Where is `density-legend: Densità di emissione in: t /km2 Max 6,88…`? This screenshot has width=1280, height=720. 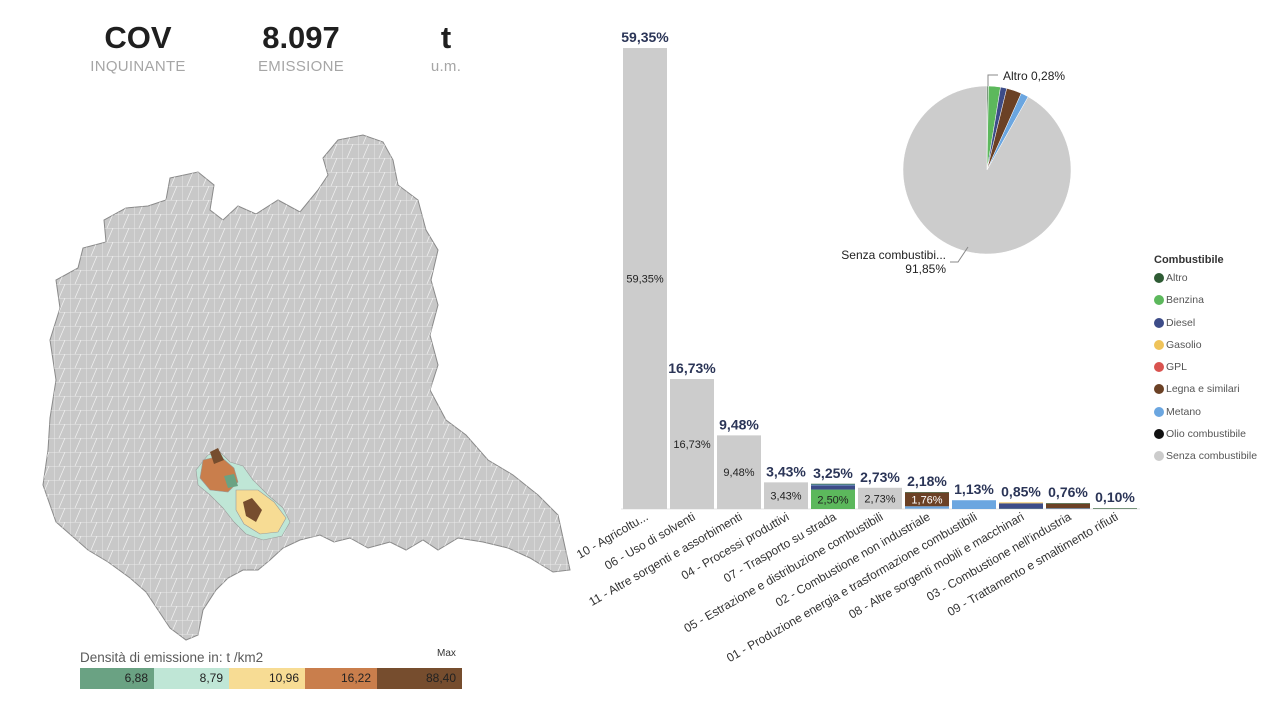 density-legend: Densità di emissione in: t /km2 Max 6,88… is located at coordinates (271, 669).